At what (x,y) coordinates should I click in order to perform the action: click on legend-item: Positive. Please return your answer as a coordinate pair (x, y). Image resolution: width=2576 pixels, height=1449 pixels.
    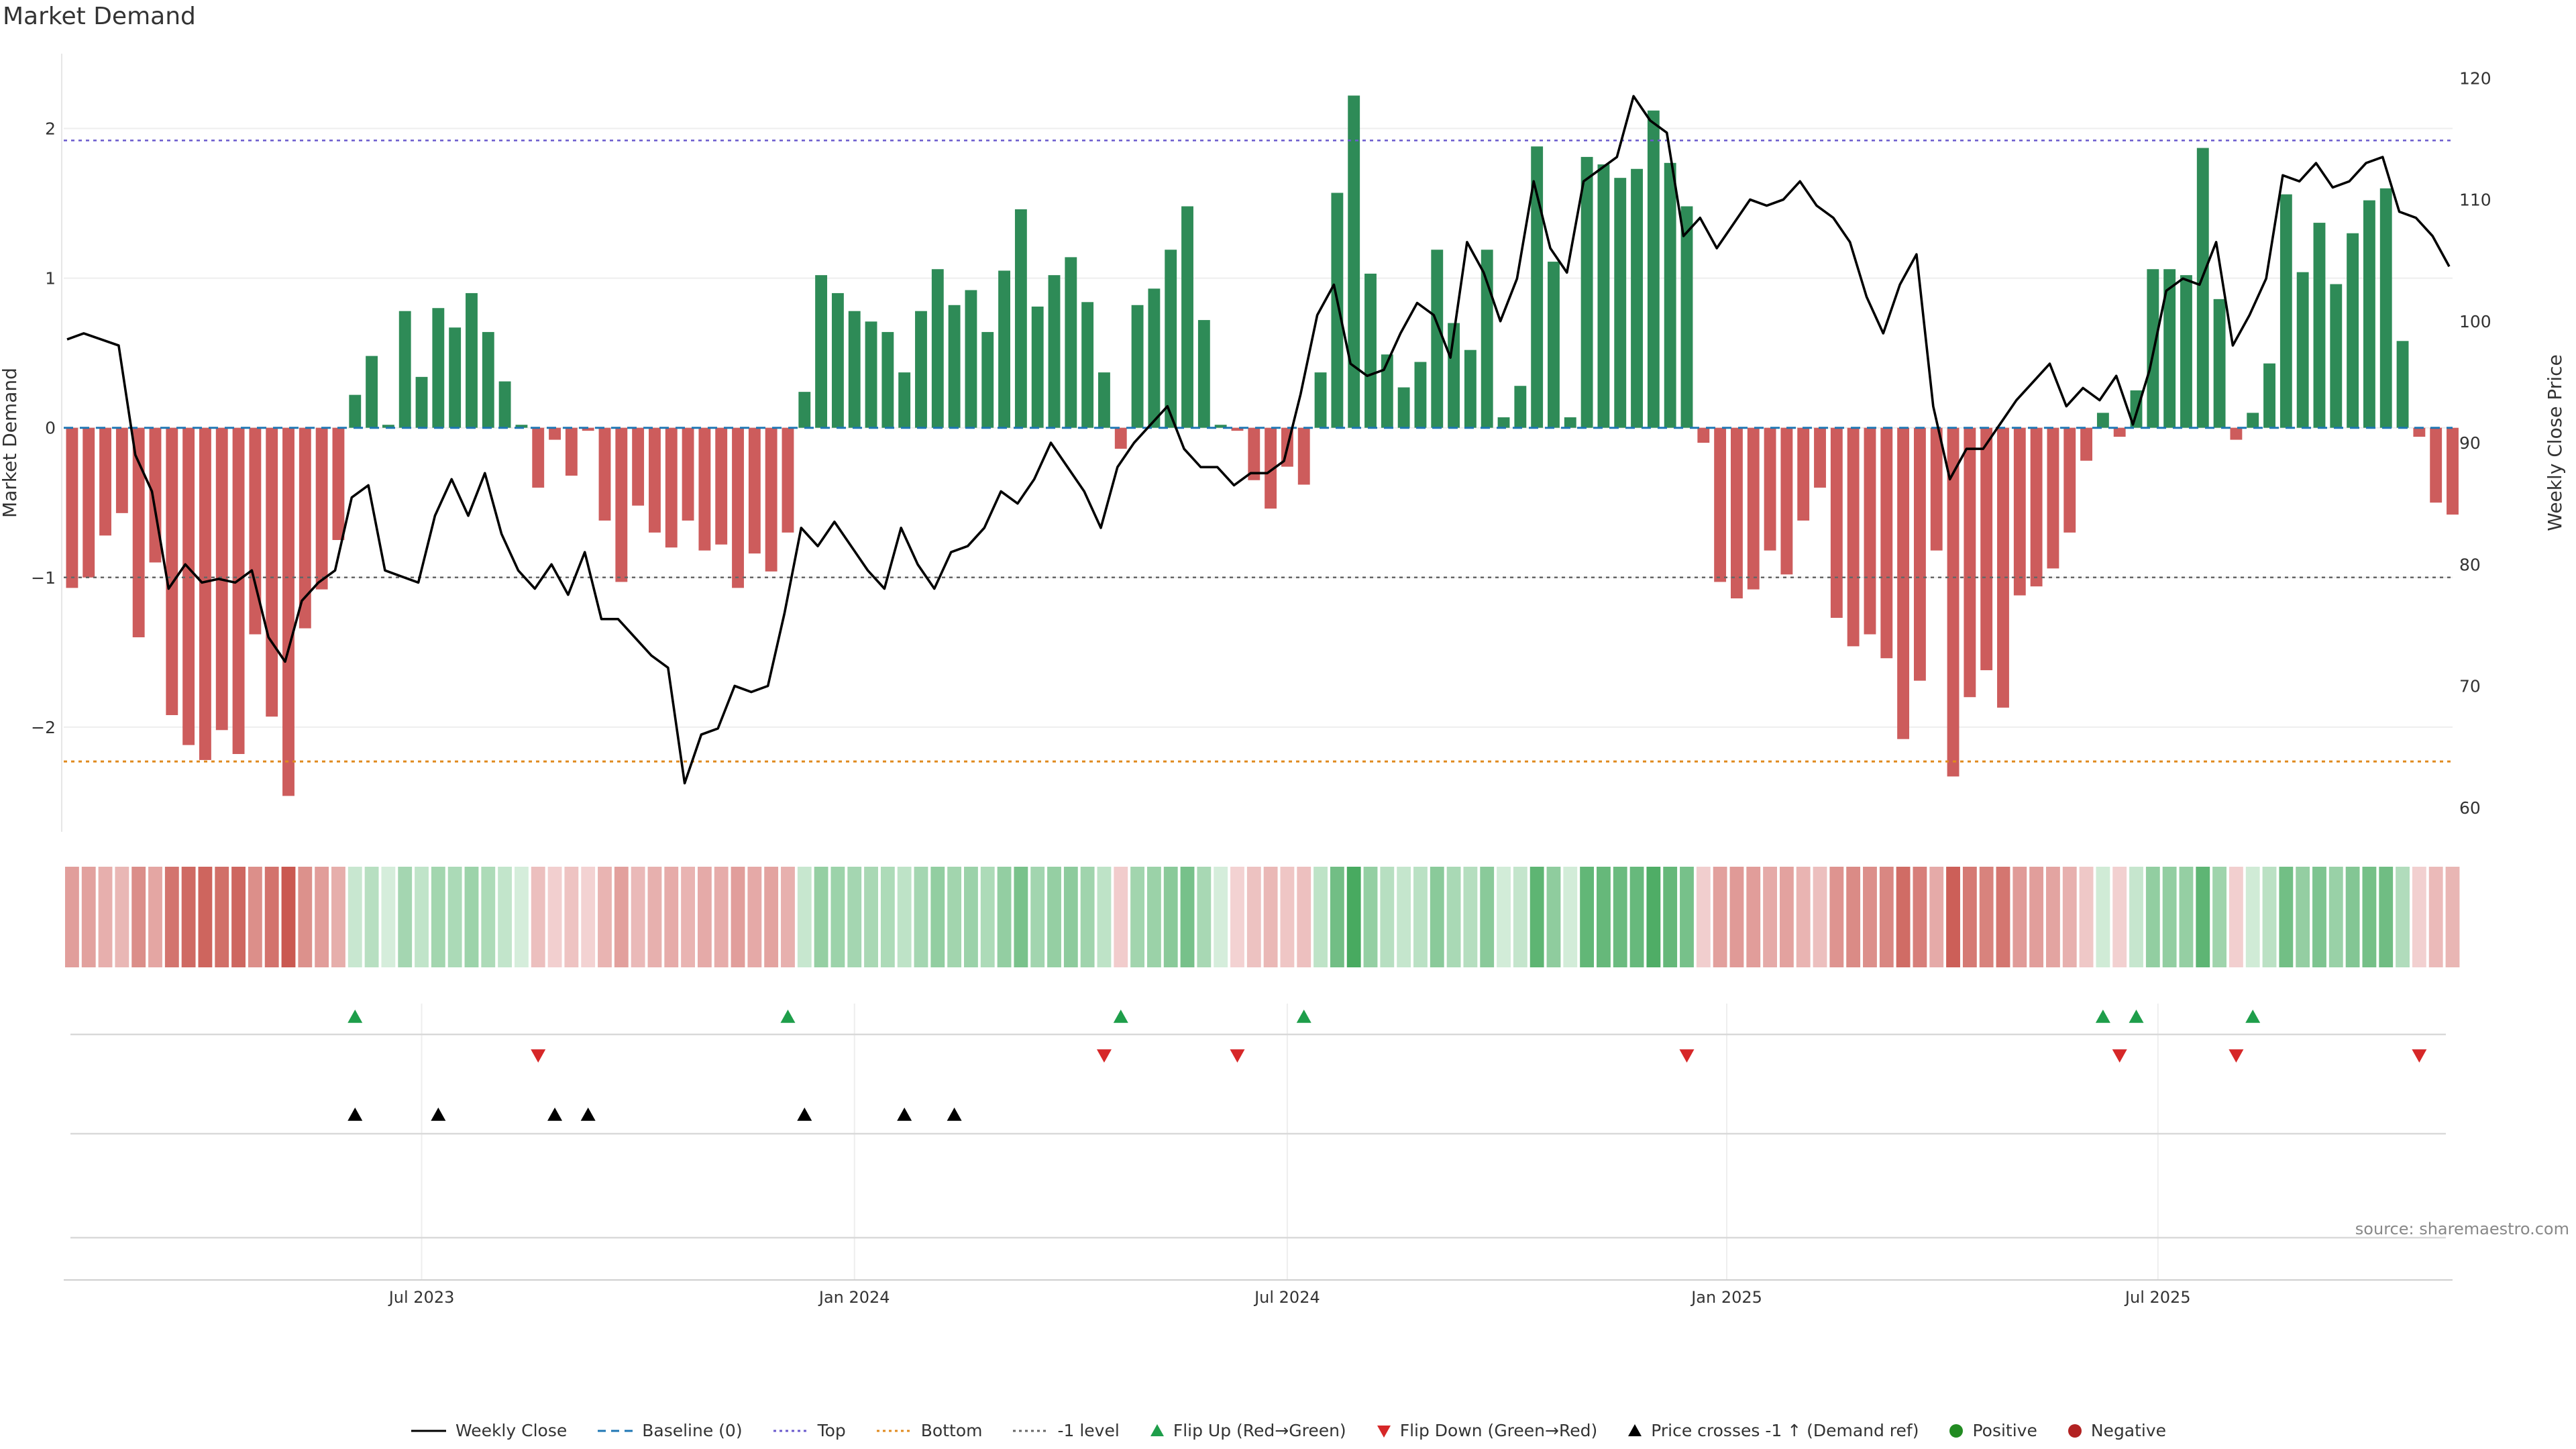
    Looking at the image, I should click on (1992, 1430).